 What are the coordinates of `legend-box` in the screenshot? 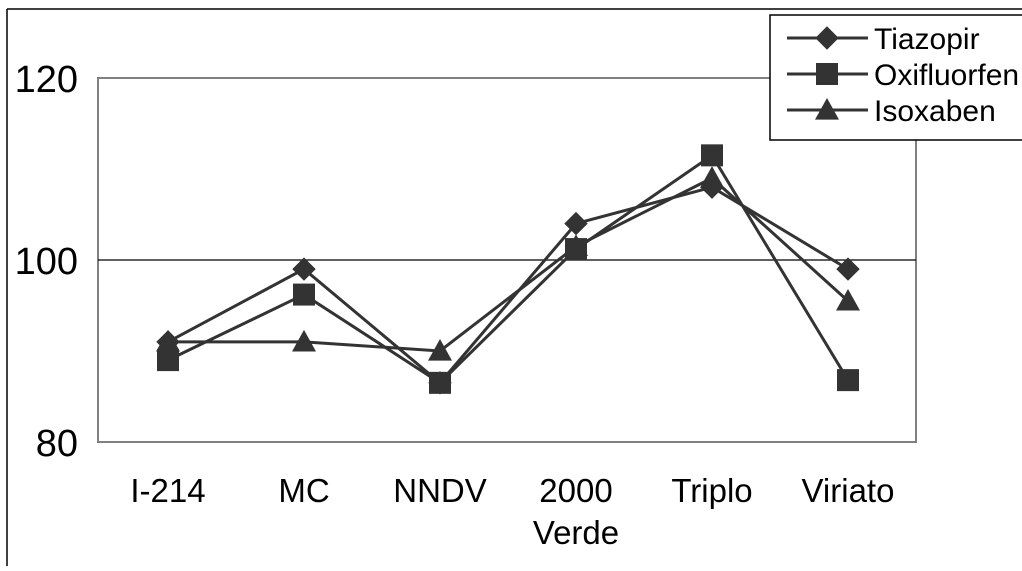 It's located at (895, 77).